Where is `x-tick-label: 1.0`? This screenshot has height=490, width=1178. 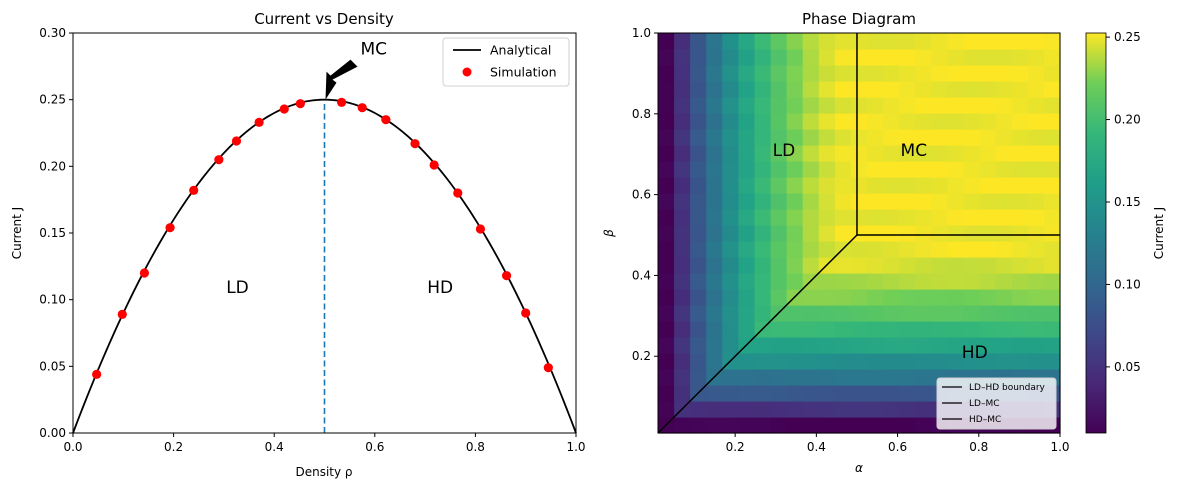
x-tick-label: 1.0 is located at coordinates (575, 447).